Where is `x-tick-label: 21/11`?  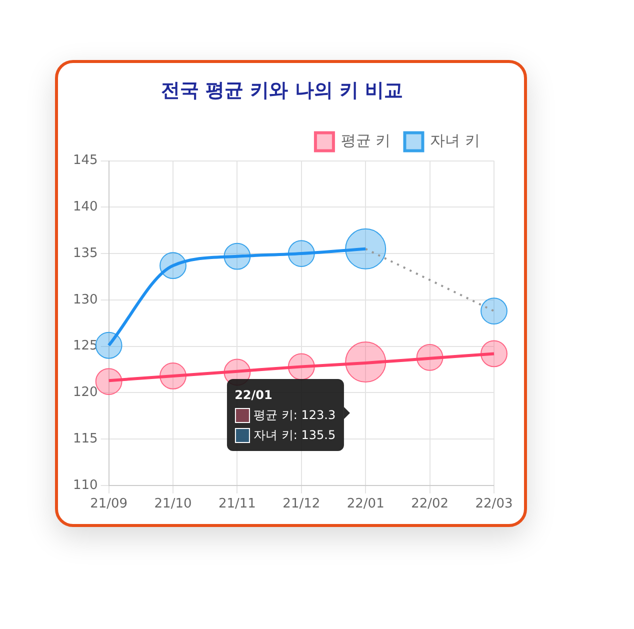 x-tick-label: 21/11 is located at coordinates (237, 504).